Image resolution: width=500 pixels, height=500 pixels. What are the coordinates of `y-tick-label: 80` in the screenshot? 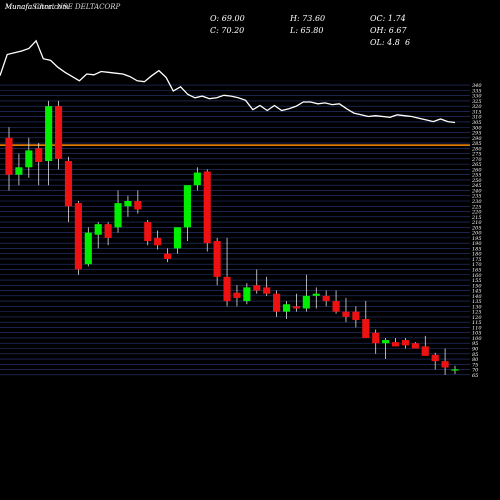 It's located at (475, 360).